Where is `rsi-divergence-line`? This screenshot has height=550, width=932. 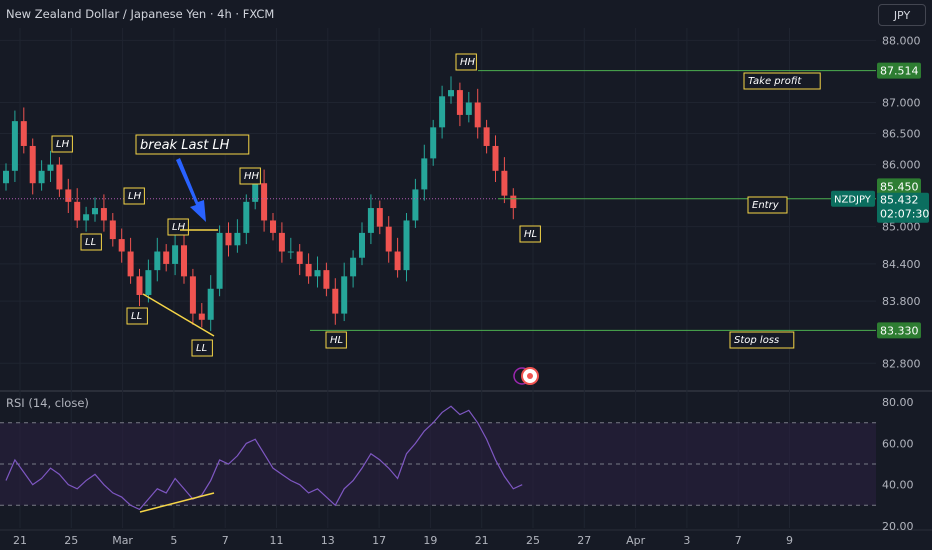
rsi-divergence-line is located at coordinates (177, 502).